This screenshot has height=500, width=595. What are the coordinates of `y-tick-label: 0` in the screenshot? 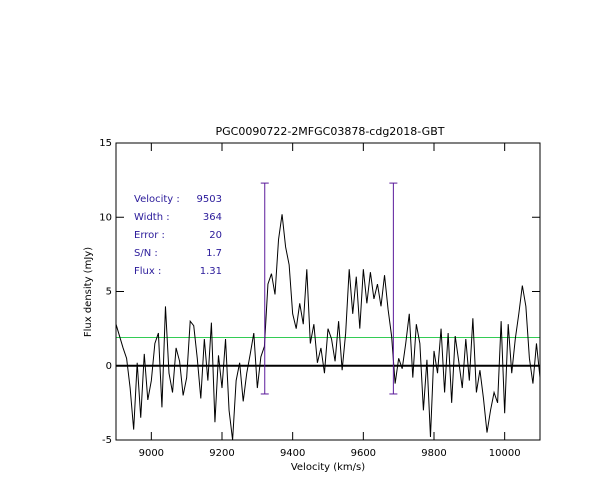 It's located at (109, 366).